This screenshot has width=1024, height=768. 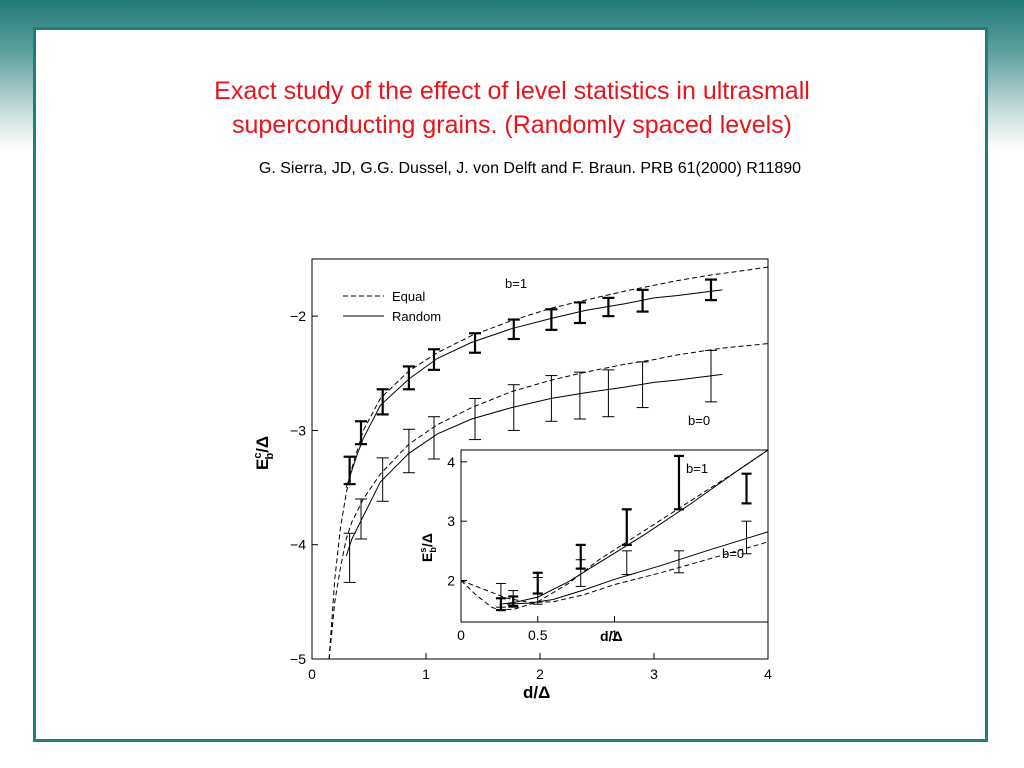 What do you see at coordinates (433, 550) in the screenshot?
I see `inset-ylabel-sub: b` at bounding box center [433, 550].